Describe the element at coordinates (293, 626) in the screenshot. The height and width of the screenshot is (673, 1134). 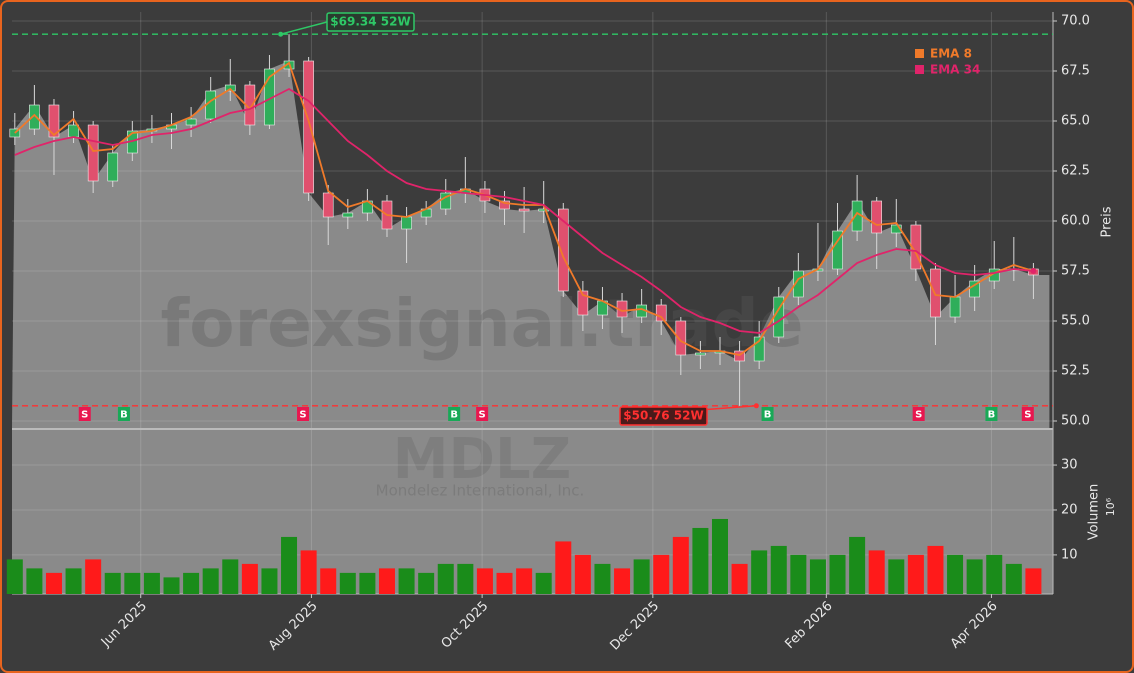
I see `x-tick-label: Aug 2025` at that location.